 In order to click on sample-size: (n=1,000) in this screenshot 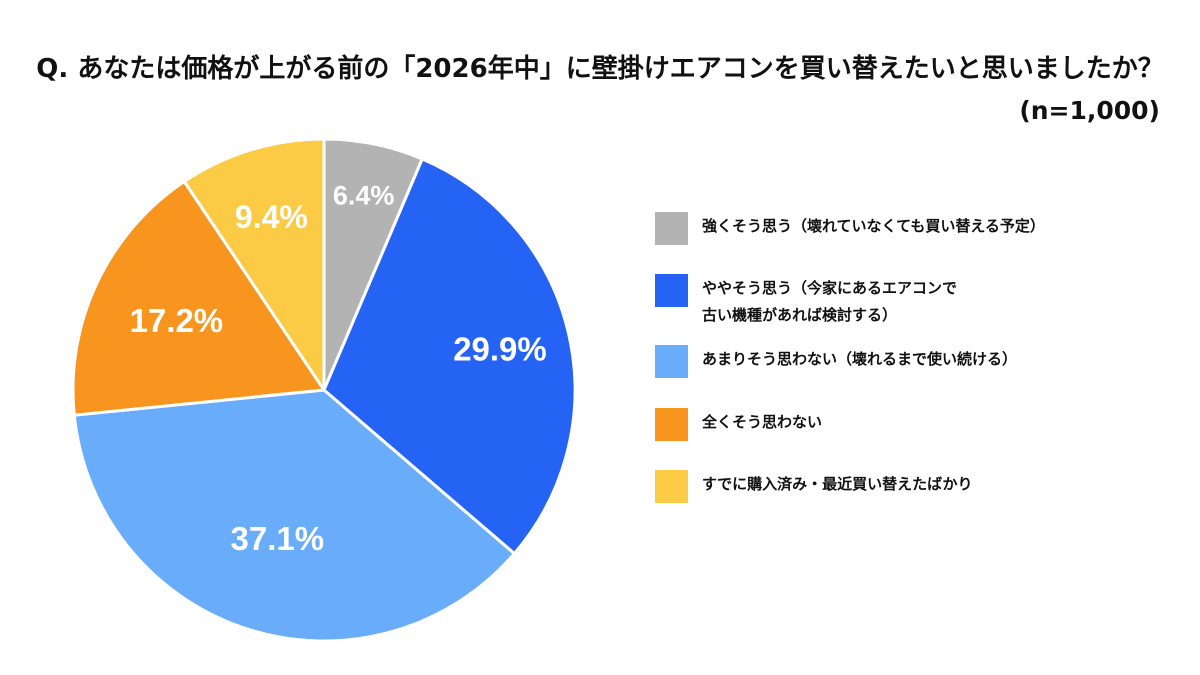, I will do `click(1089, 110)`.